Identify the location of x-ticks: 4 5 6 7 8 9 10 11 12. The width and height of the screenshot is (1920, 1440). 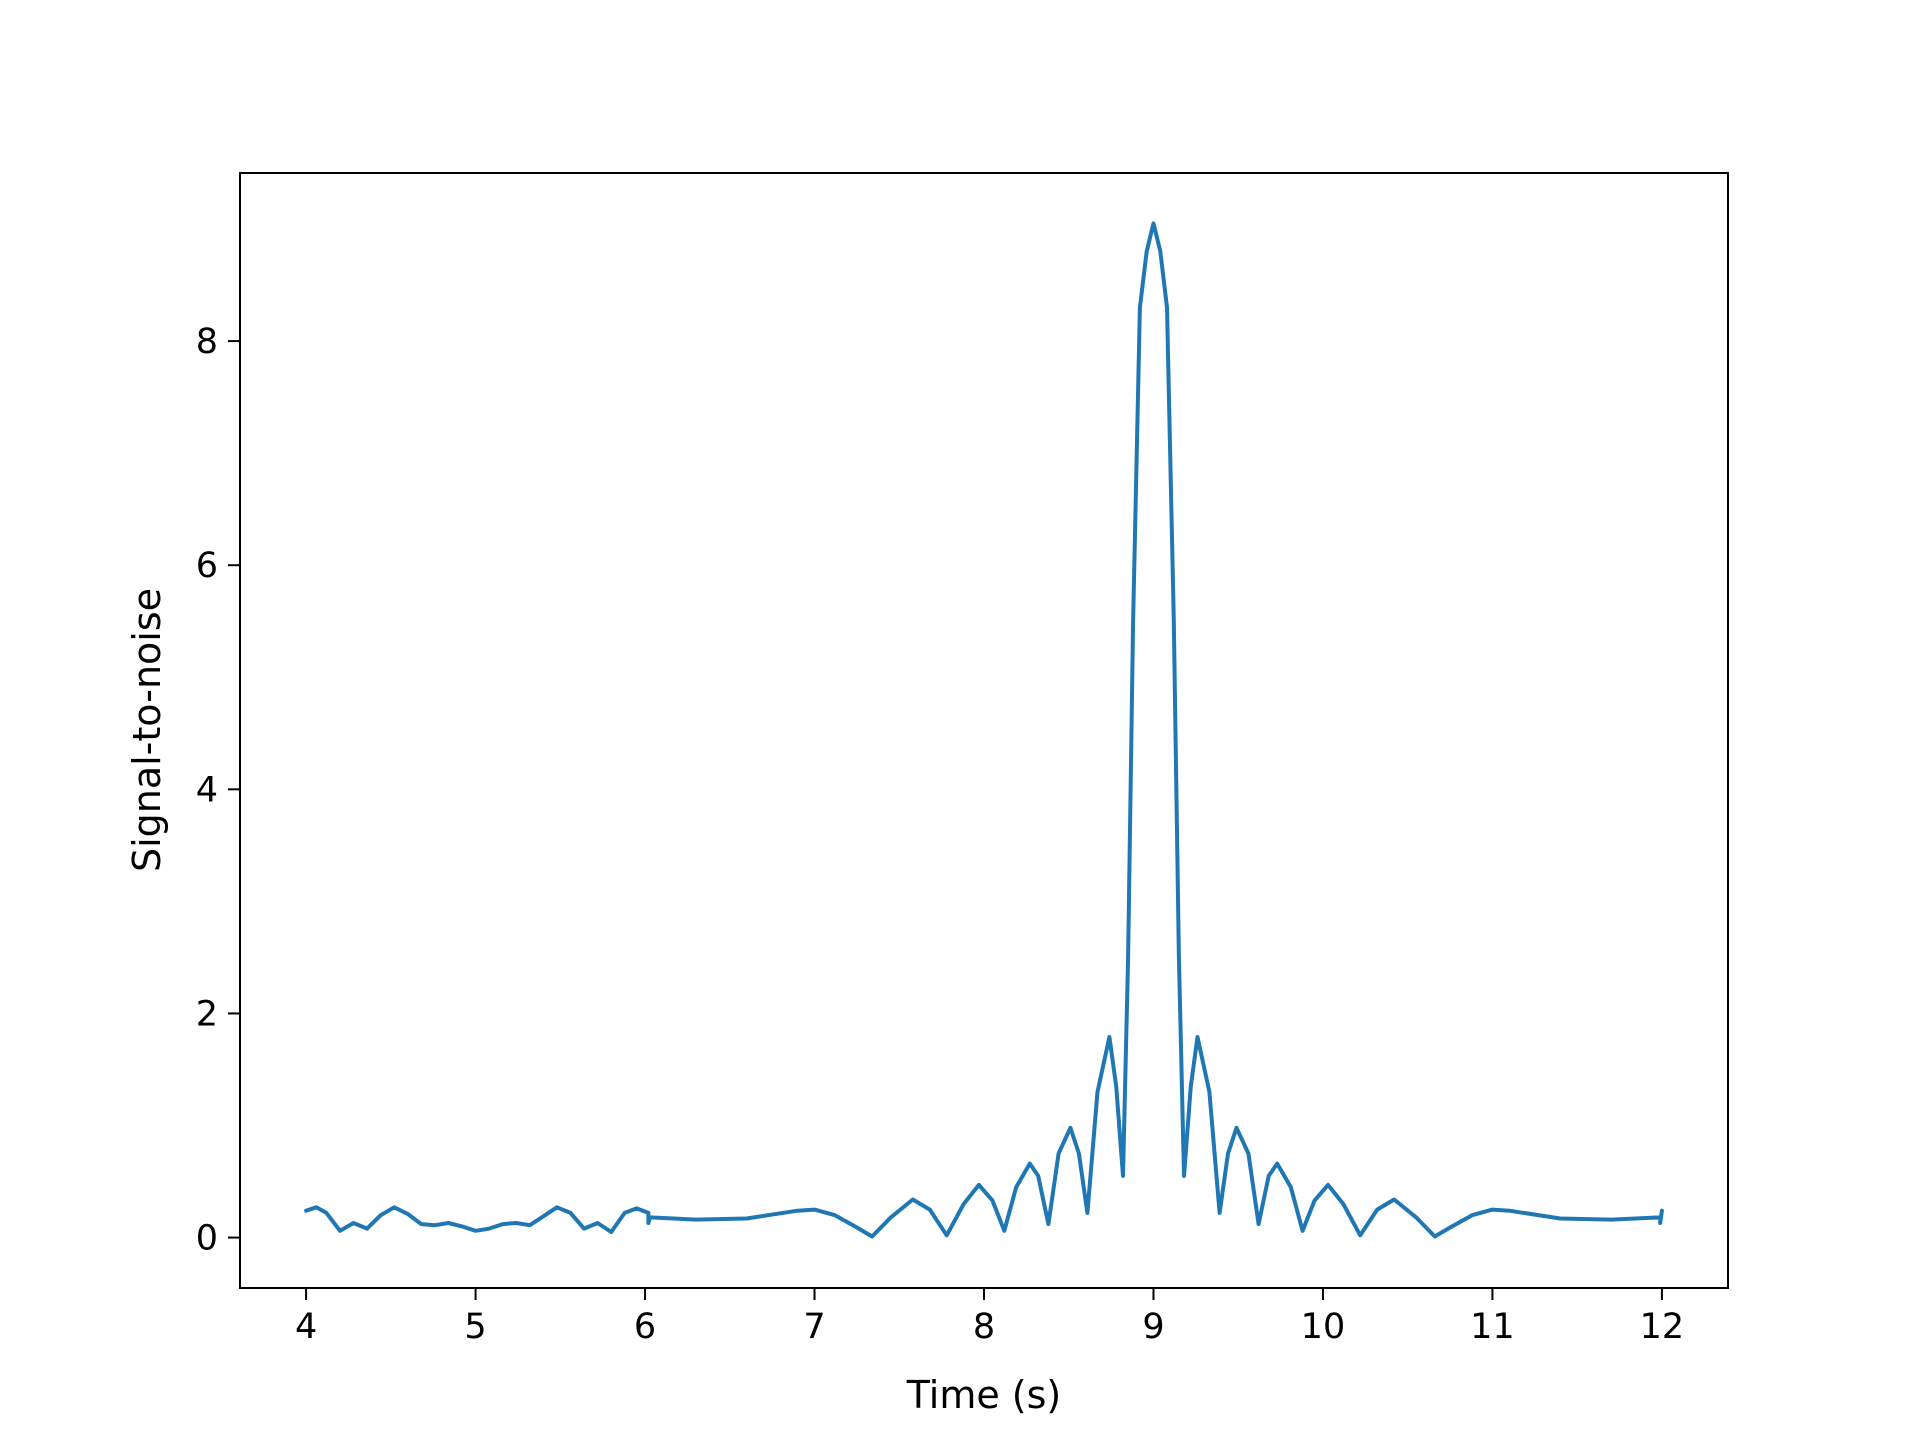
(989, 1317).